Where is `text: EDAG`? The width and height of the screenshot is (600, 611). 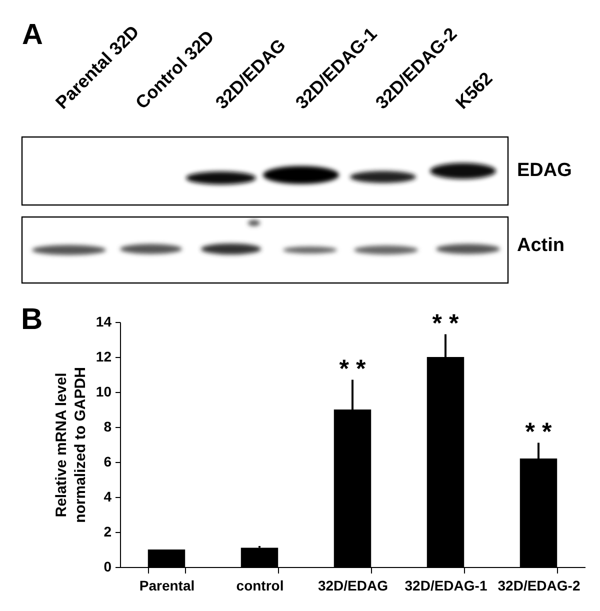
text: EDAG is located at coordinates (544, 170).